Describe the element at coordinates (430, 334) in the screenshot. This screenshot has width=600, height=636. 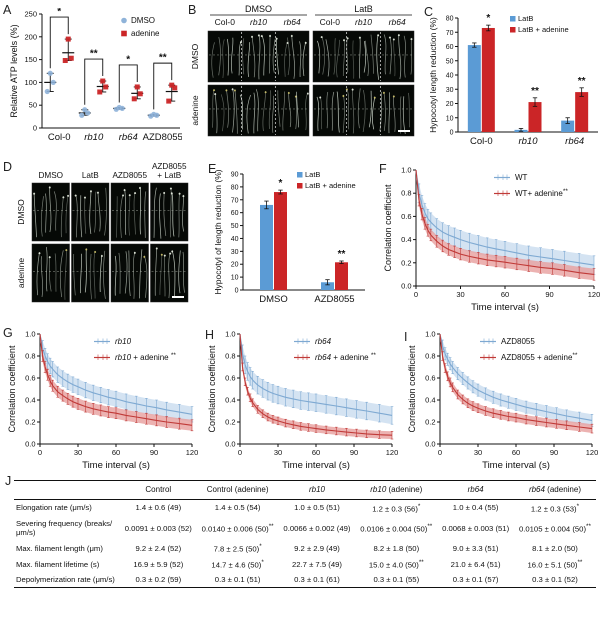
I see `svg-text: 1.0` at that location.